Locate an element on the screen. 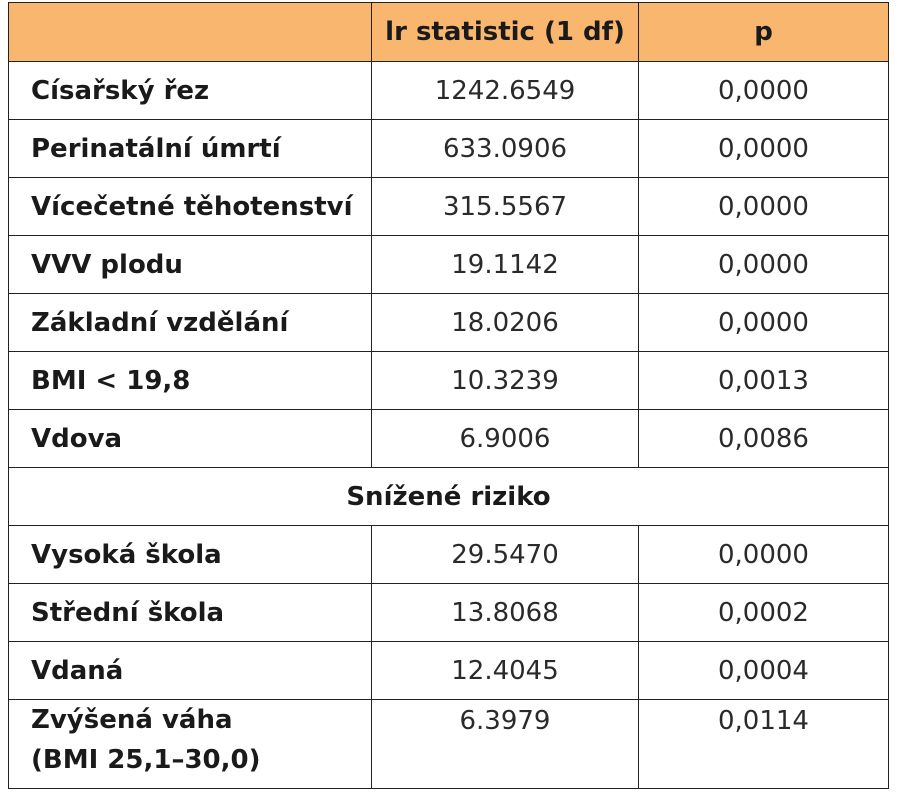 Image resolution: width=897 pixels, height=800 pixels. section-label: Snížené riziko is located at coordinates (448, 496).